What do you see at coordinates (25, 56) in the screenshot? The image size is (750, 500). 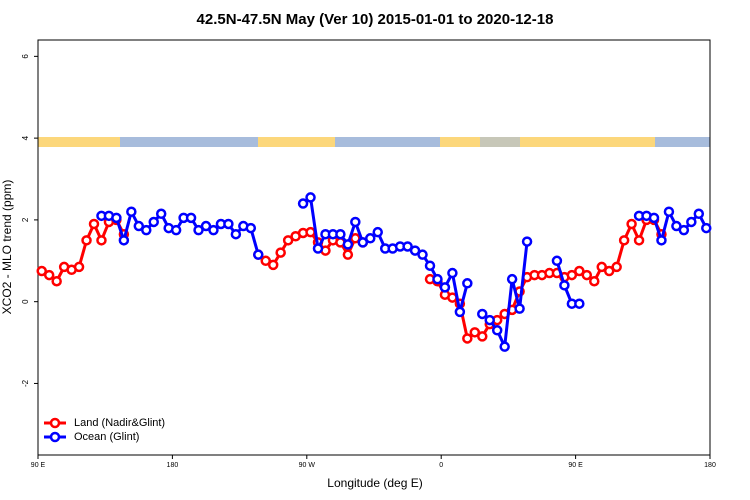 I see `y-tick-label: 6` at bounding box center [25, 56].